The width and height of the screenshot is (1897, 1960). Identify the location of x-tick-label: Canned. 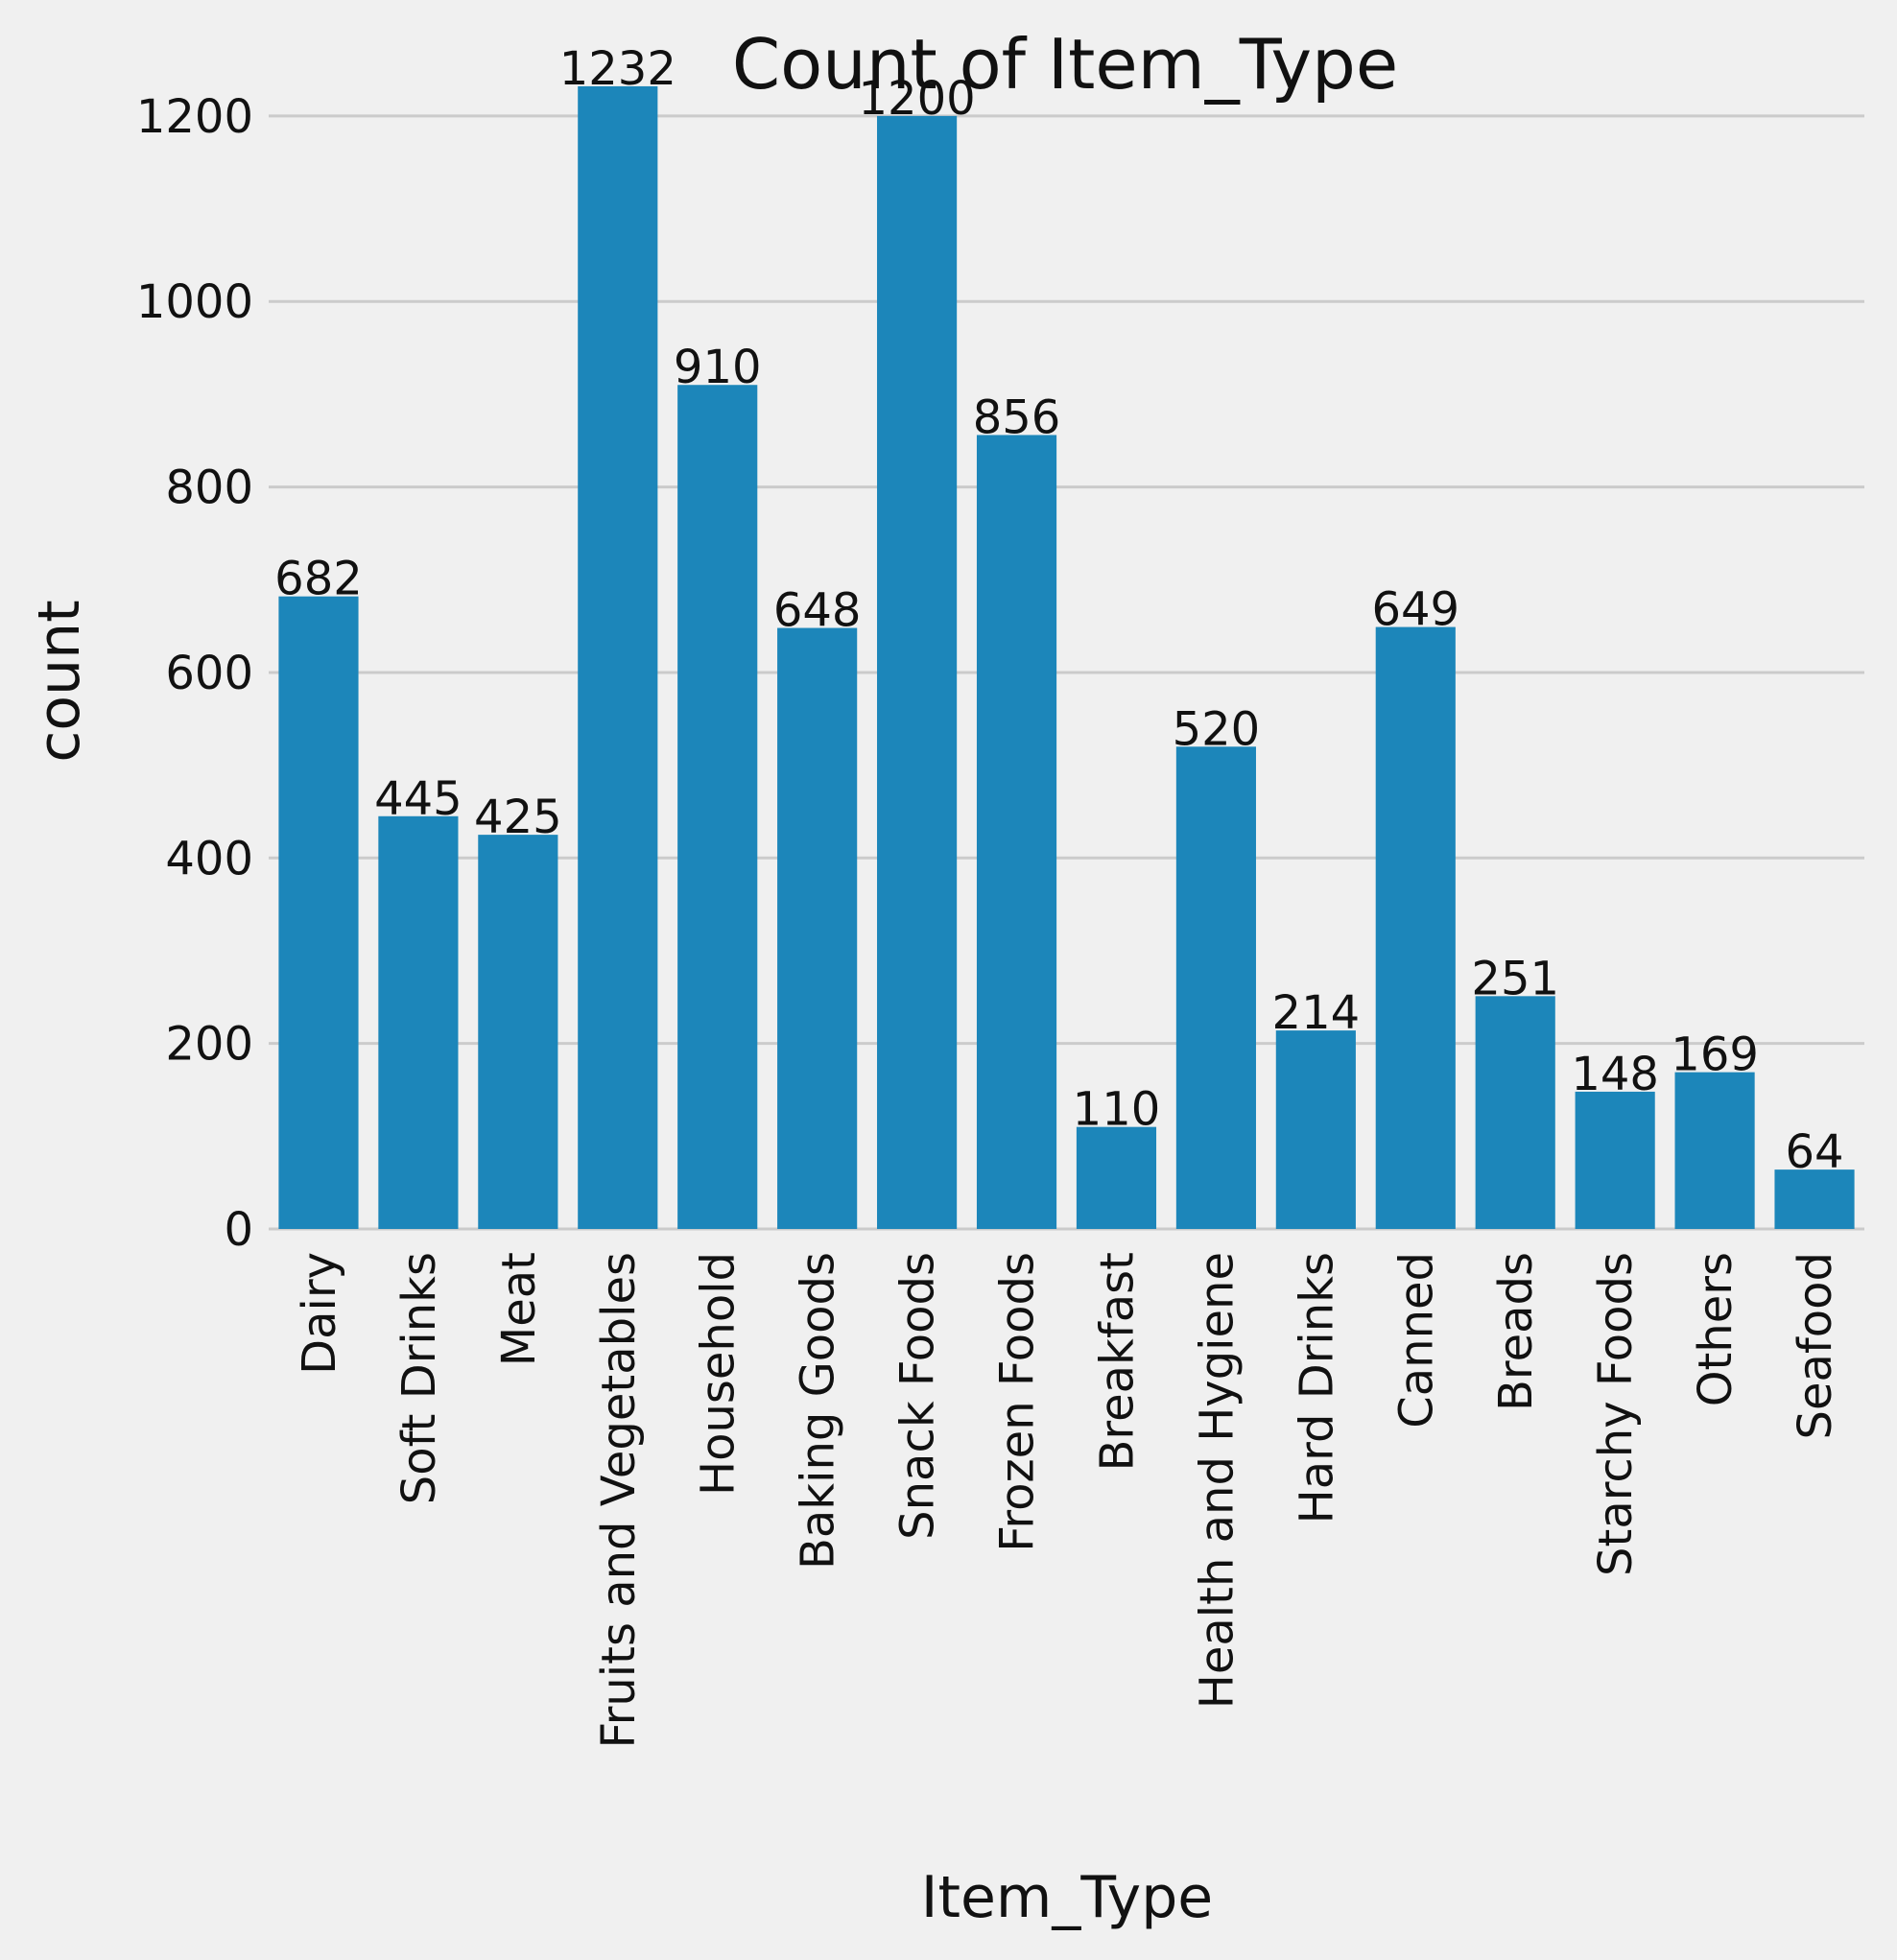
(1416, 1340).